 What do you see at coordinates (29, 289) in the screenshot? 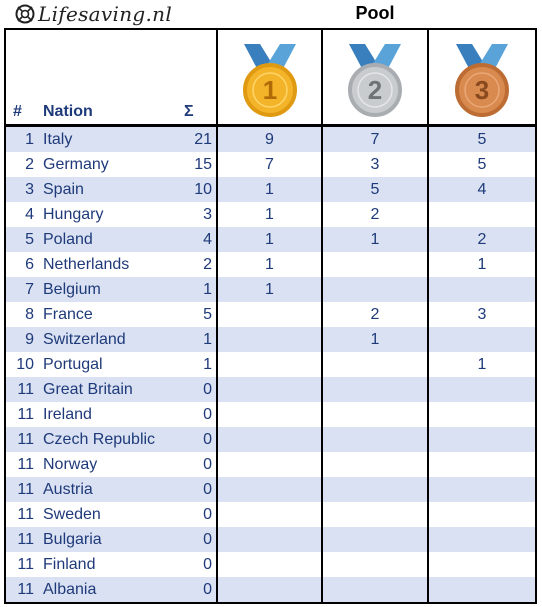
I see `rank-cell: 7` at bounding box center [29, 289].